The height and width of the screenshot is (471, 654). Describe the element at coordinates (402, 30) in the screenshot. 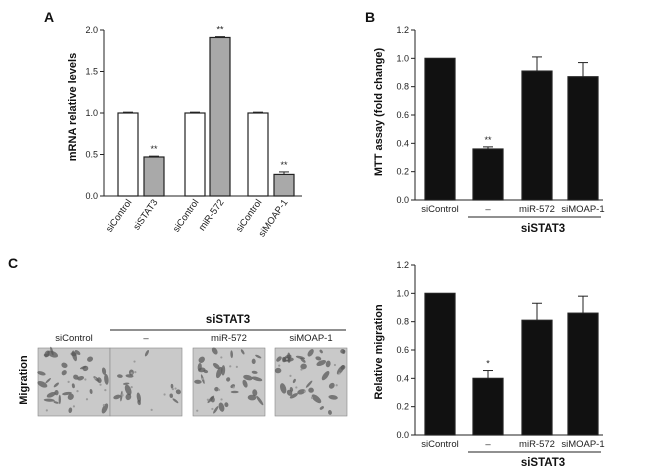

I see `chart-b-y-tick-label: 1.2` at that location.